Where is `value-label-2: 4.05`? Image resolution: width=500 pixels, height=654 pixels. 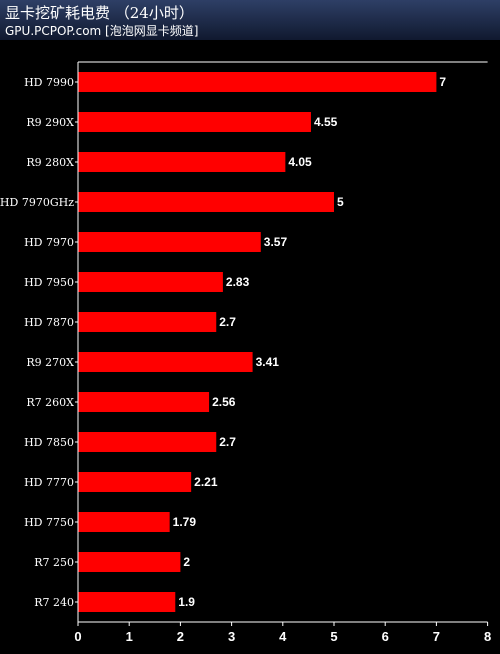 value-label-2: 4.05 is located at coordinates (300, 162).